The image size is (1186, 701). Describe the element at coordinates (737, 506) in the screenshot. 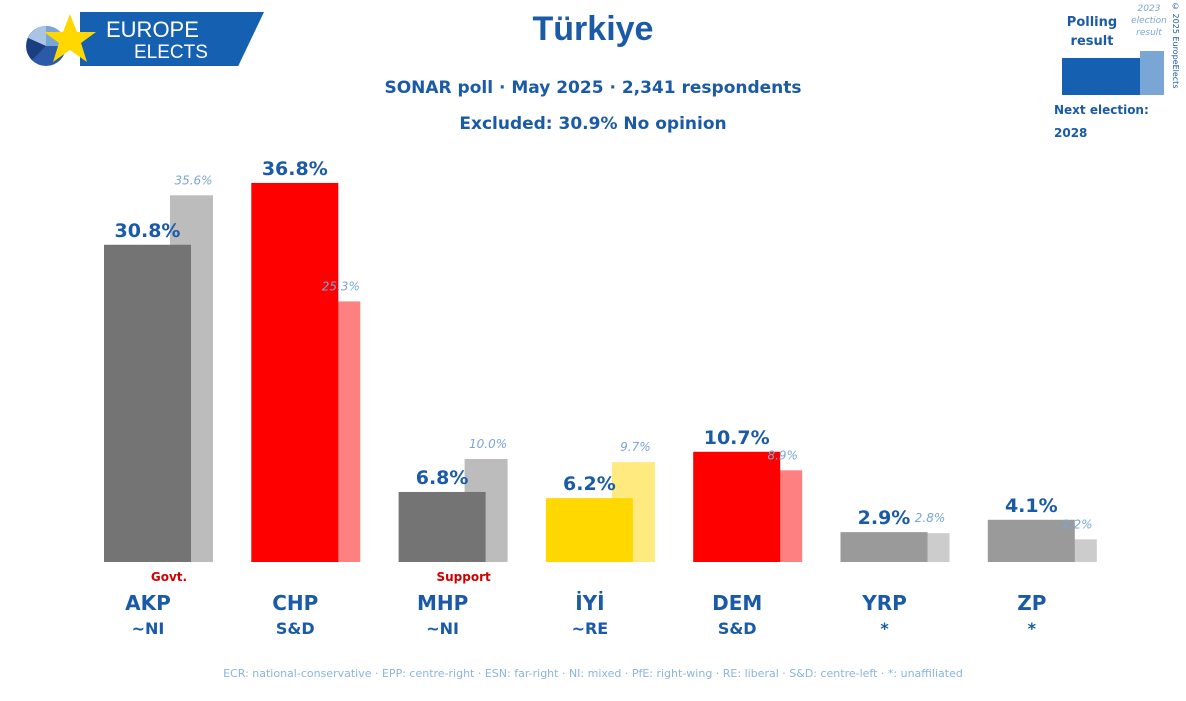

I see `poll-bar-dem` at that location.